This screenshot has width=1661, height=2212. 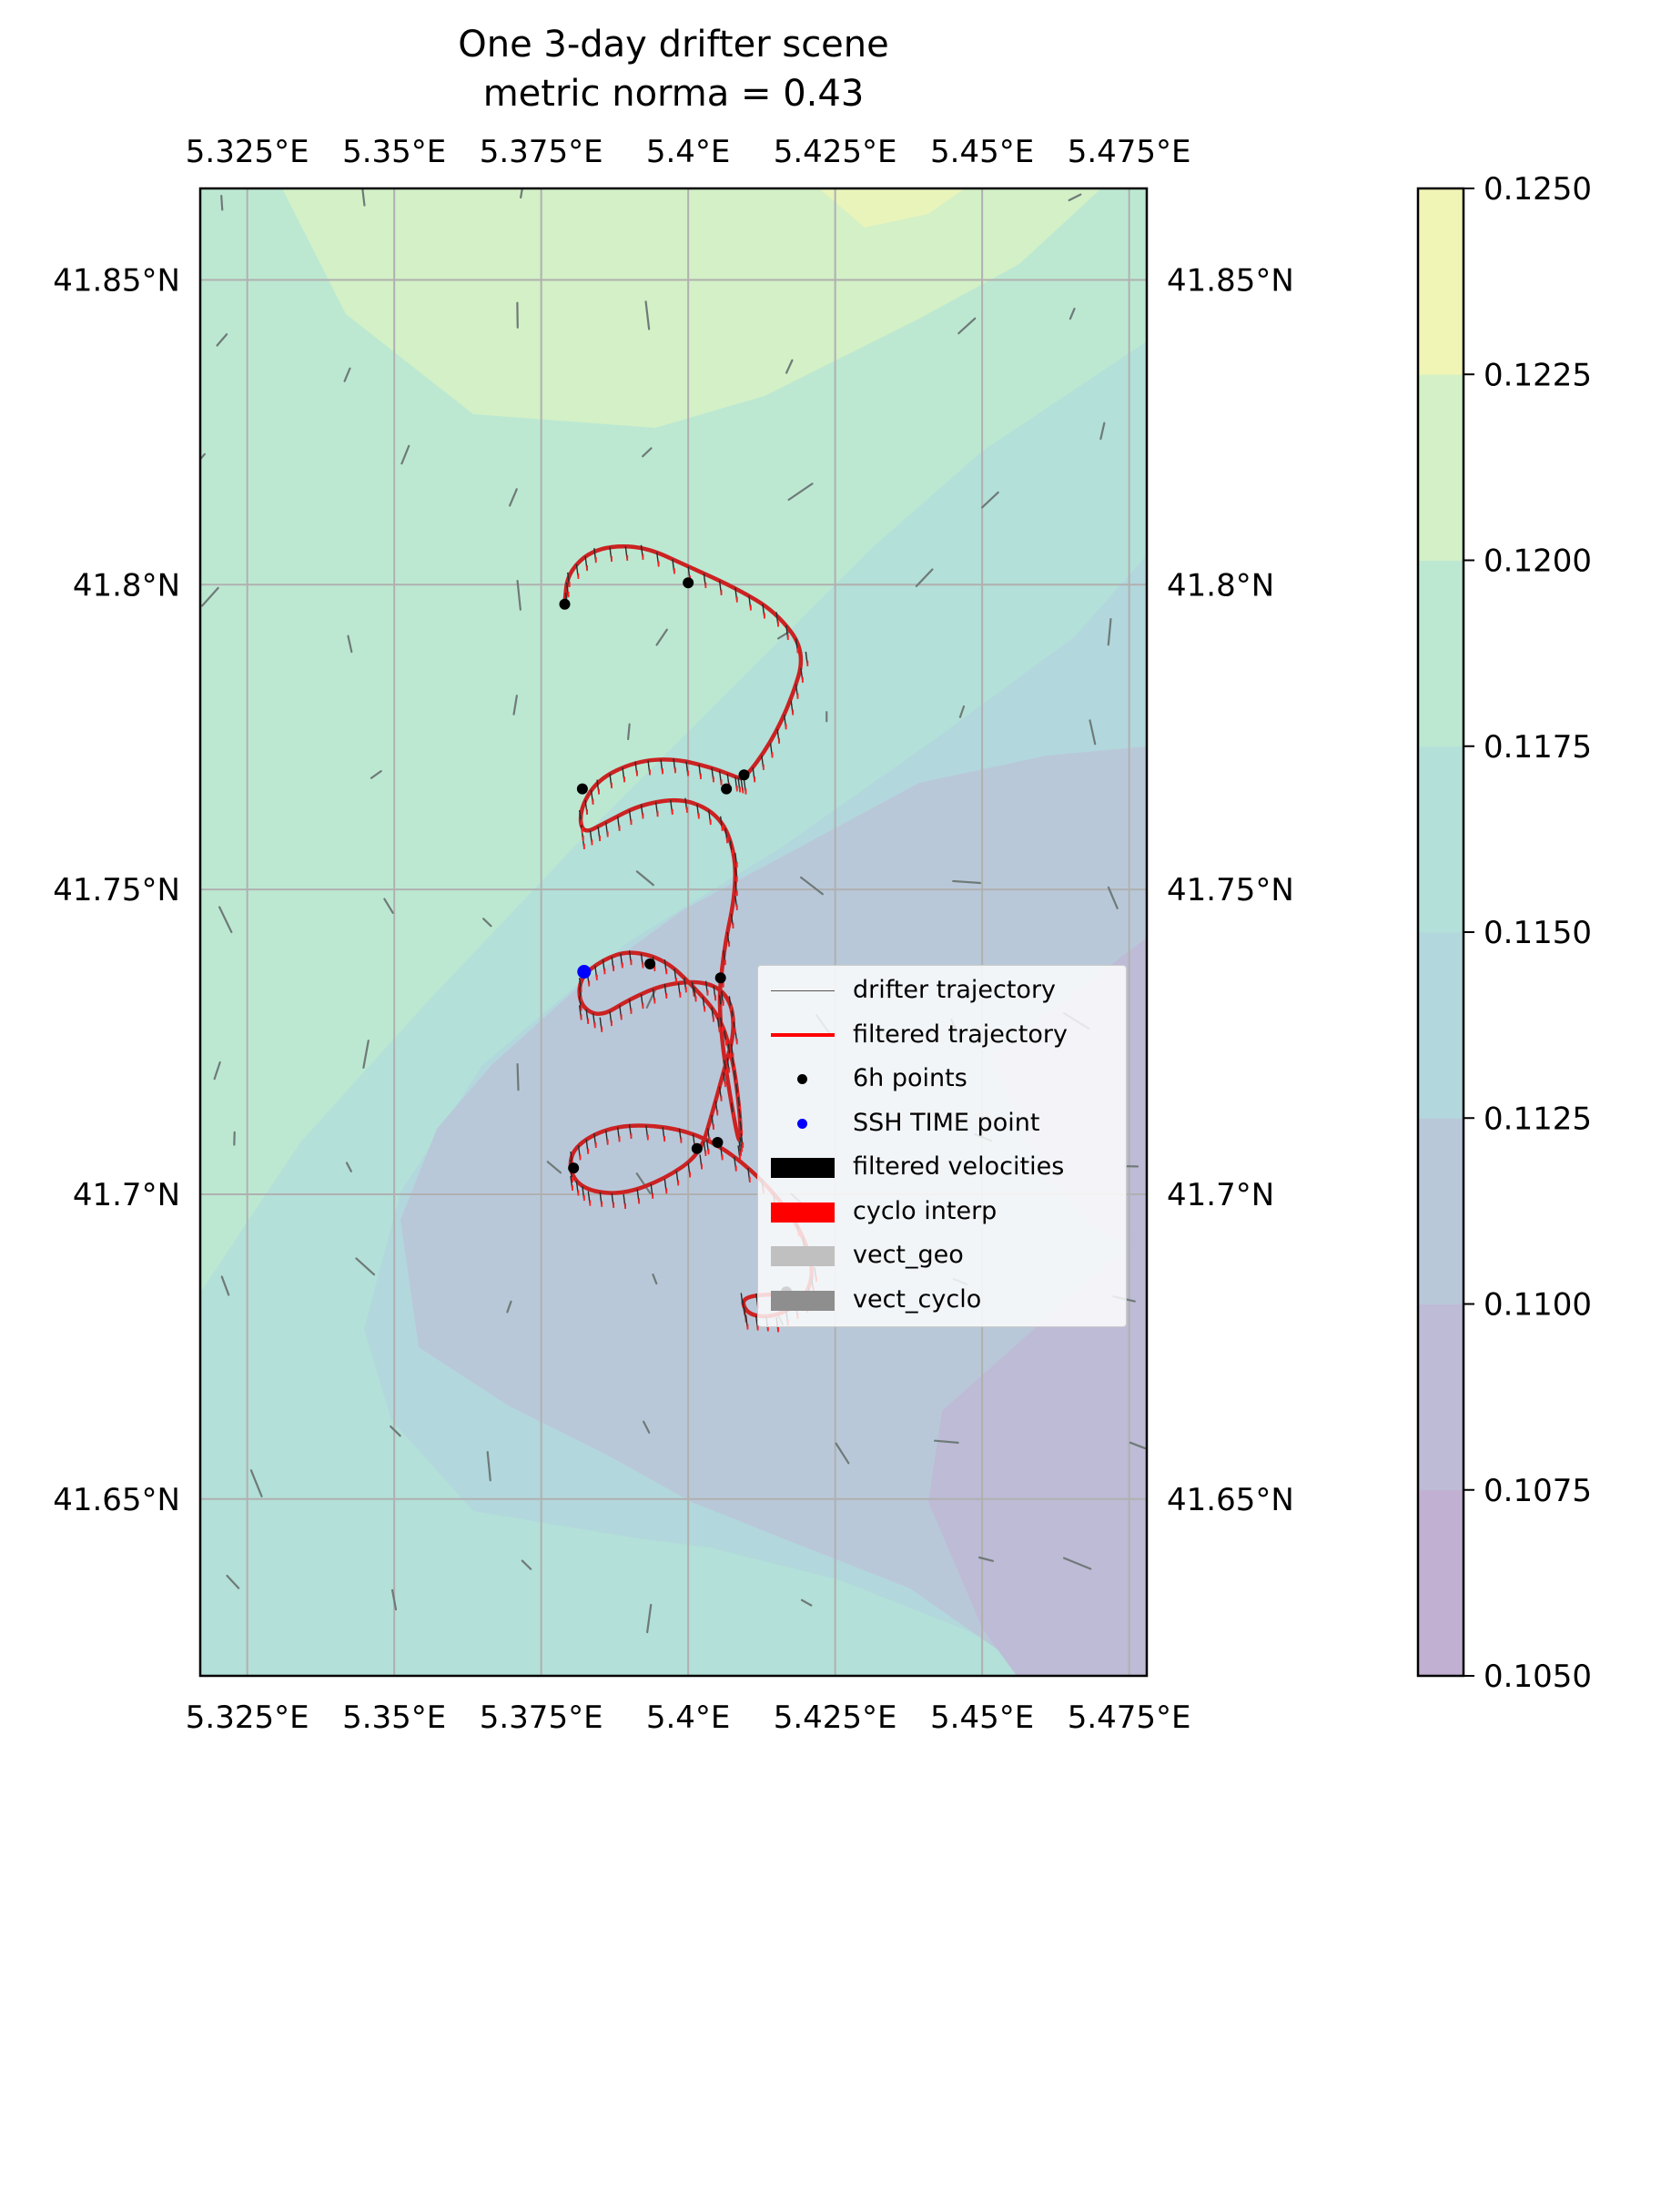 I want to click on colorbar-tick-label: 0.1075, so click(x=1538, y=1491).